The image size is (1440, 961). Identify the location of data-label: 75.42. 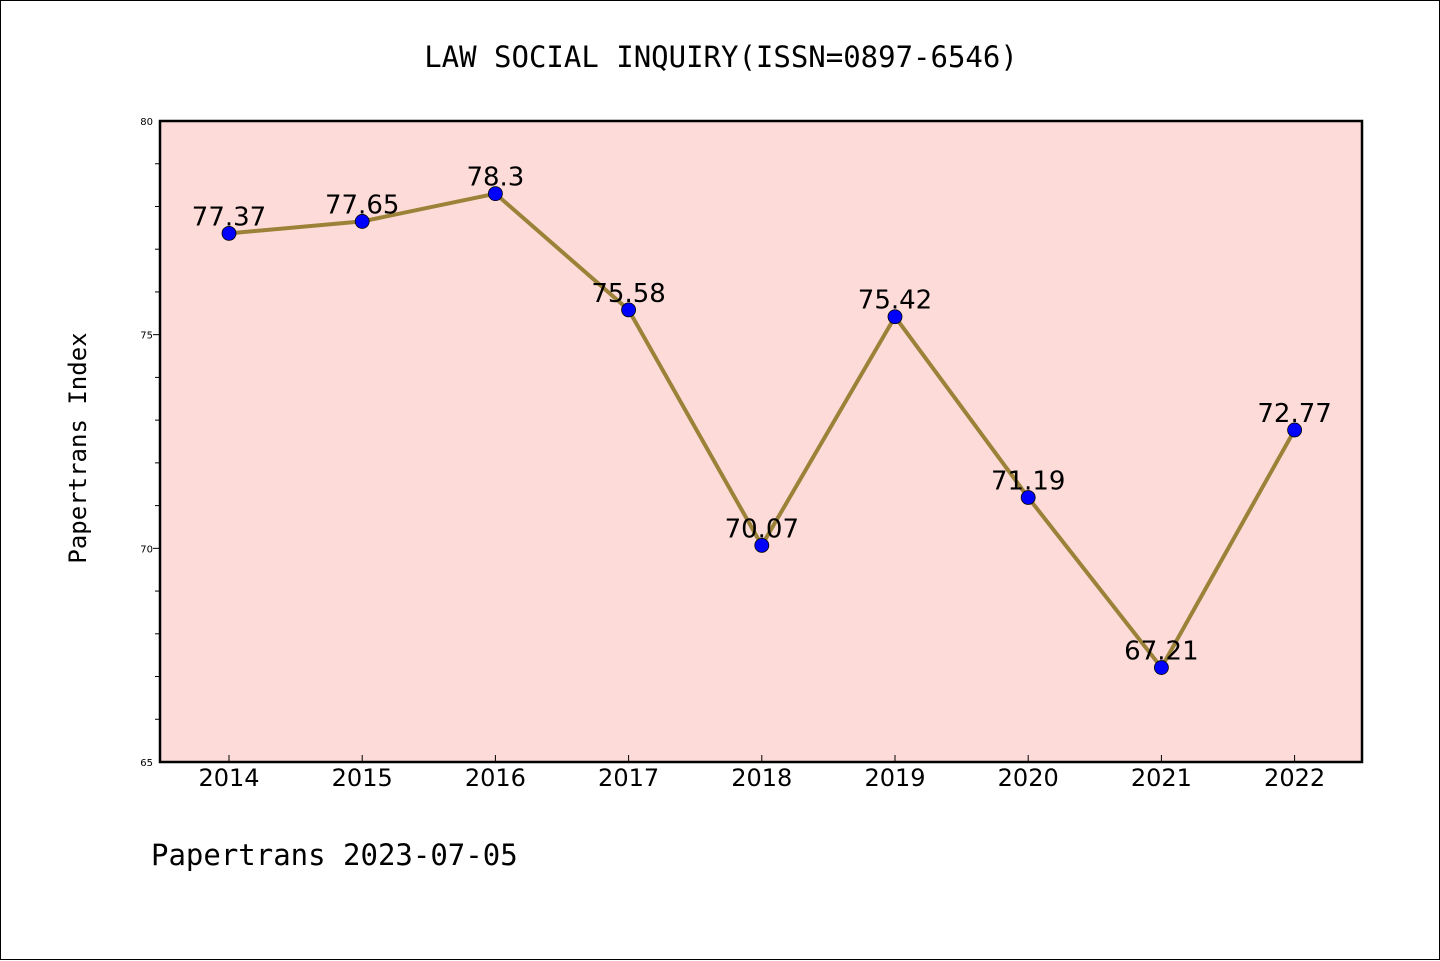
(895, 301).